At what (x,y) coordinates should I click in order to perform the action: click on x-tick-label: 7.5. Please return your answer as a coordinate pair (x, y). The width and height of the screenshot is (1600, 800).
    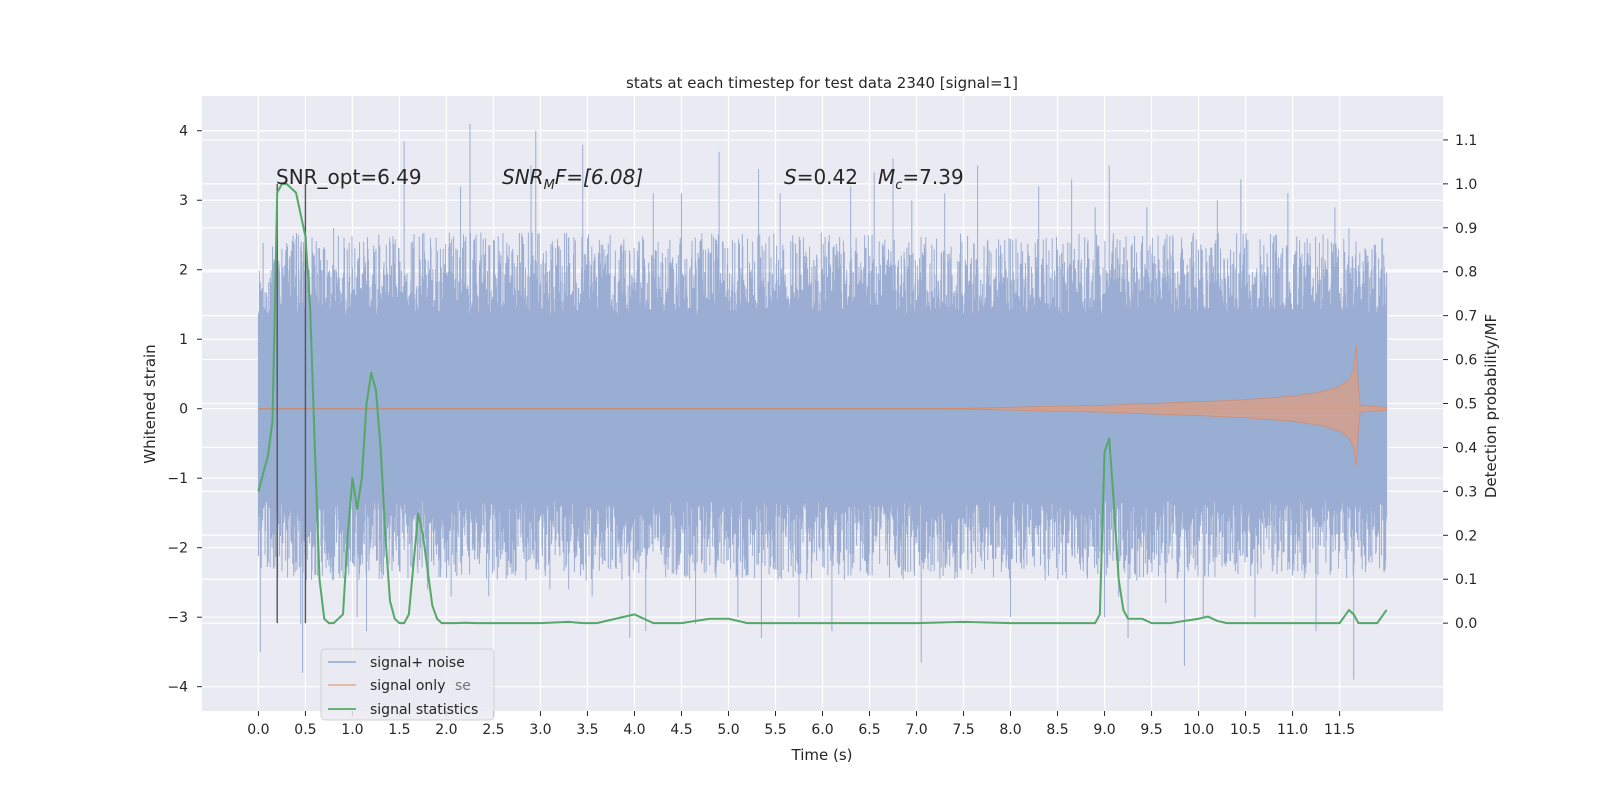
    Looking at the image, I should click on (963, 730).